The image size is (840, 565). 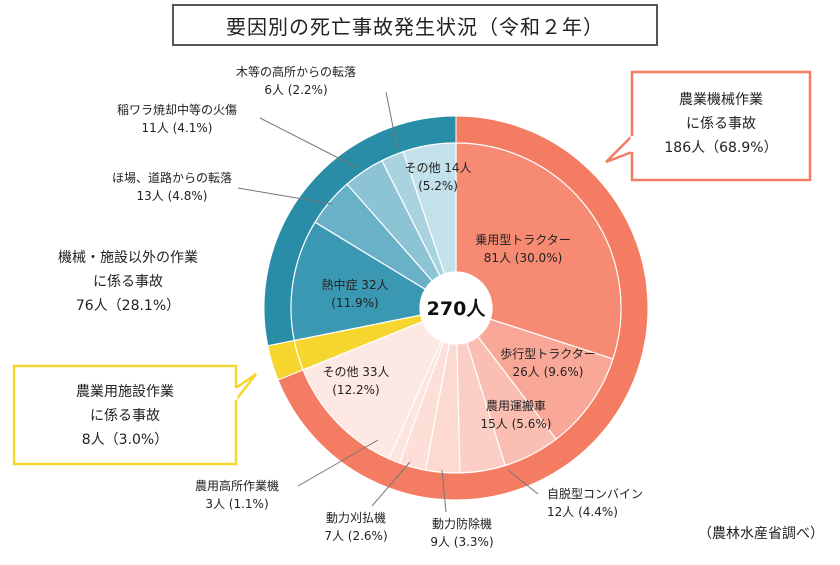 I want to click on outer-slice-label: 7人 (2.6%), so click(x=355, y=536).